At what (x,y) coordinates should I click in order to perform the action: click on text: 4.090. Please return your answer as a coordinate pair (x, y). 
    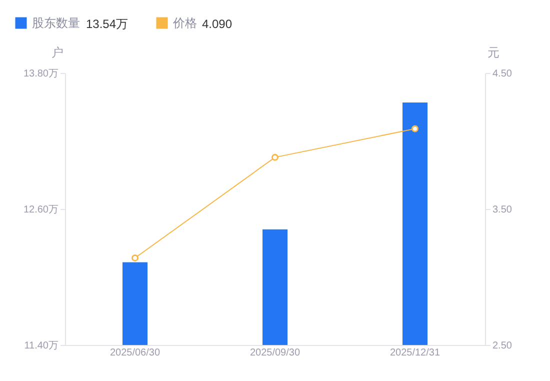
    Looking at the image, I should click on (217, 24).